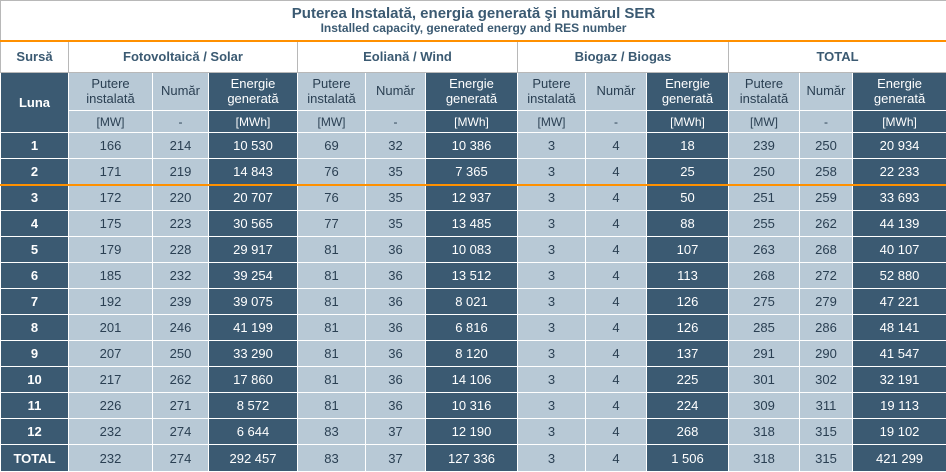 Image resolution: width=946 pixels, height=472 pixels. I want to click on cell-total-installed-capacity: 263, so click(764, 250).